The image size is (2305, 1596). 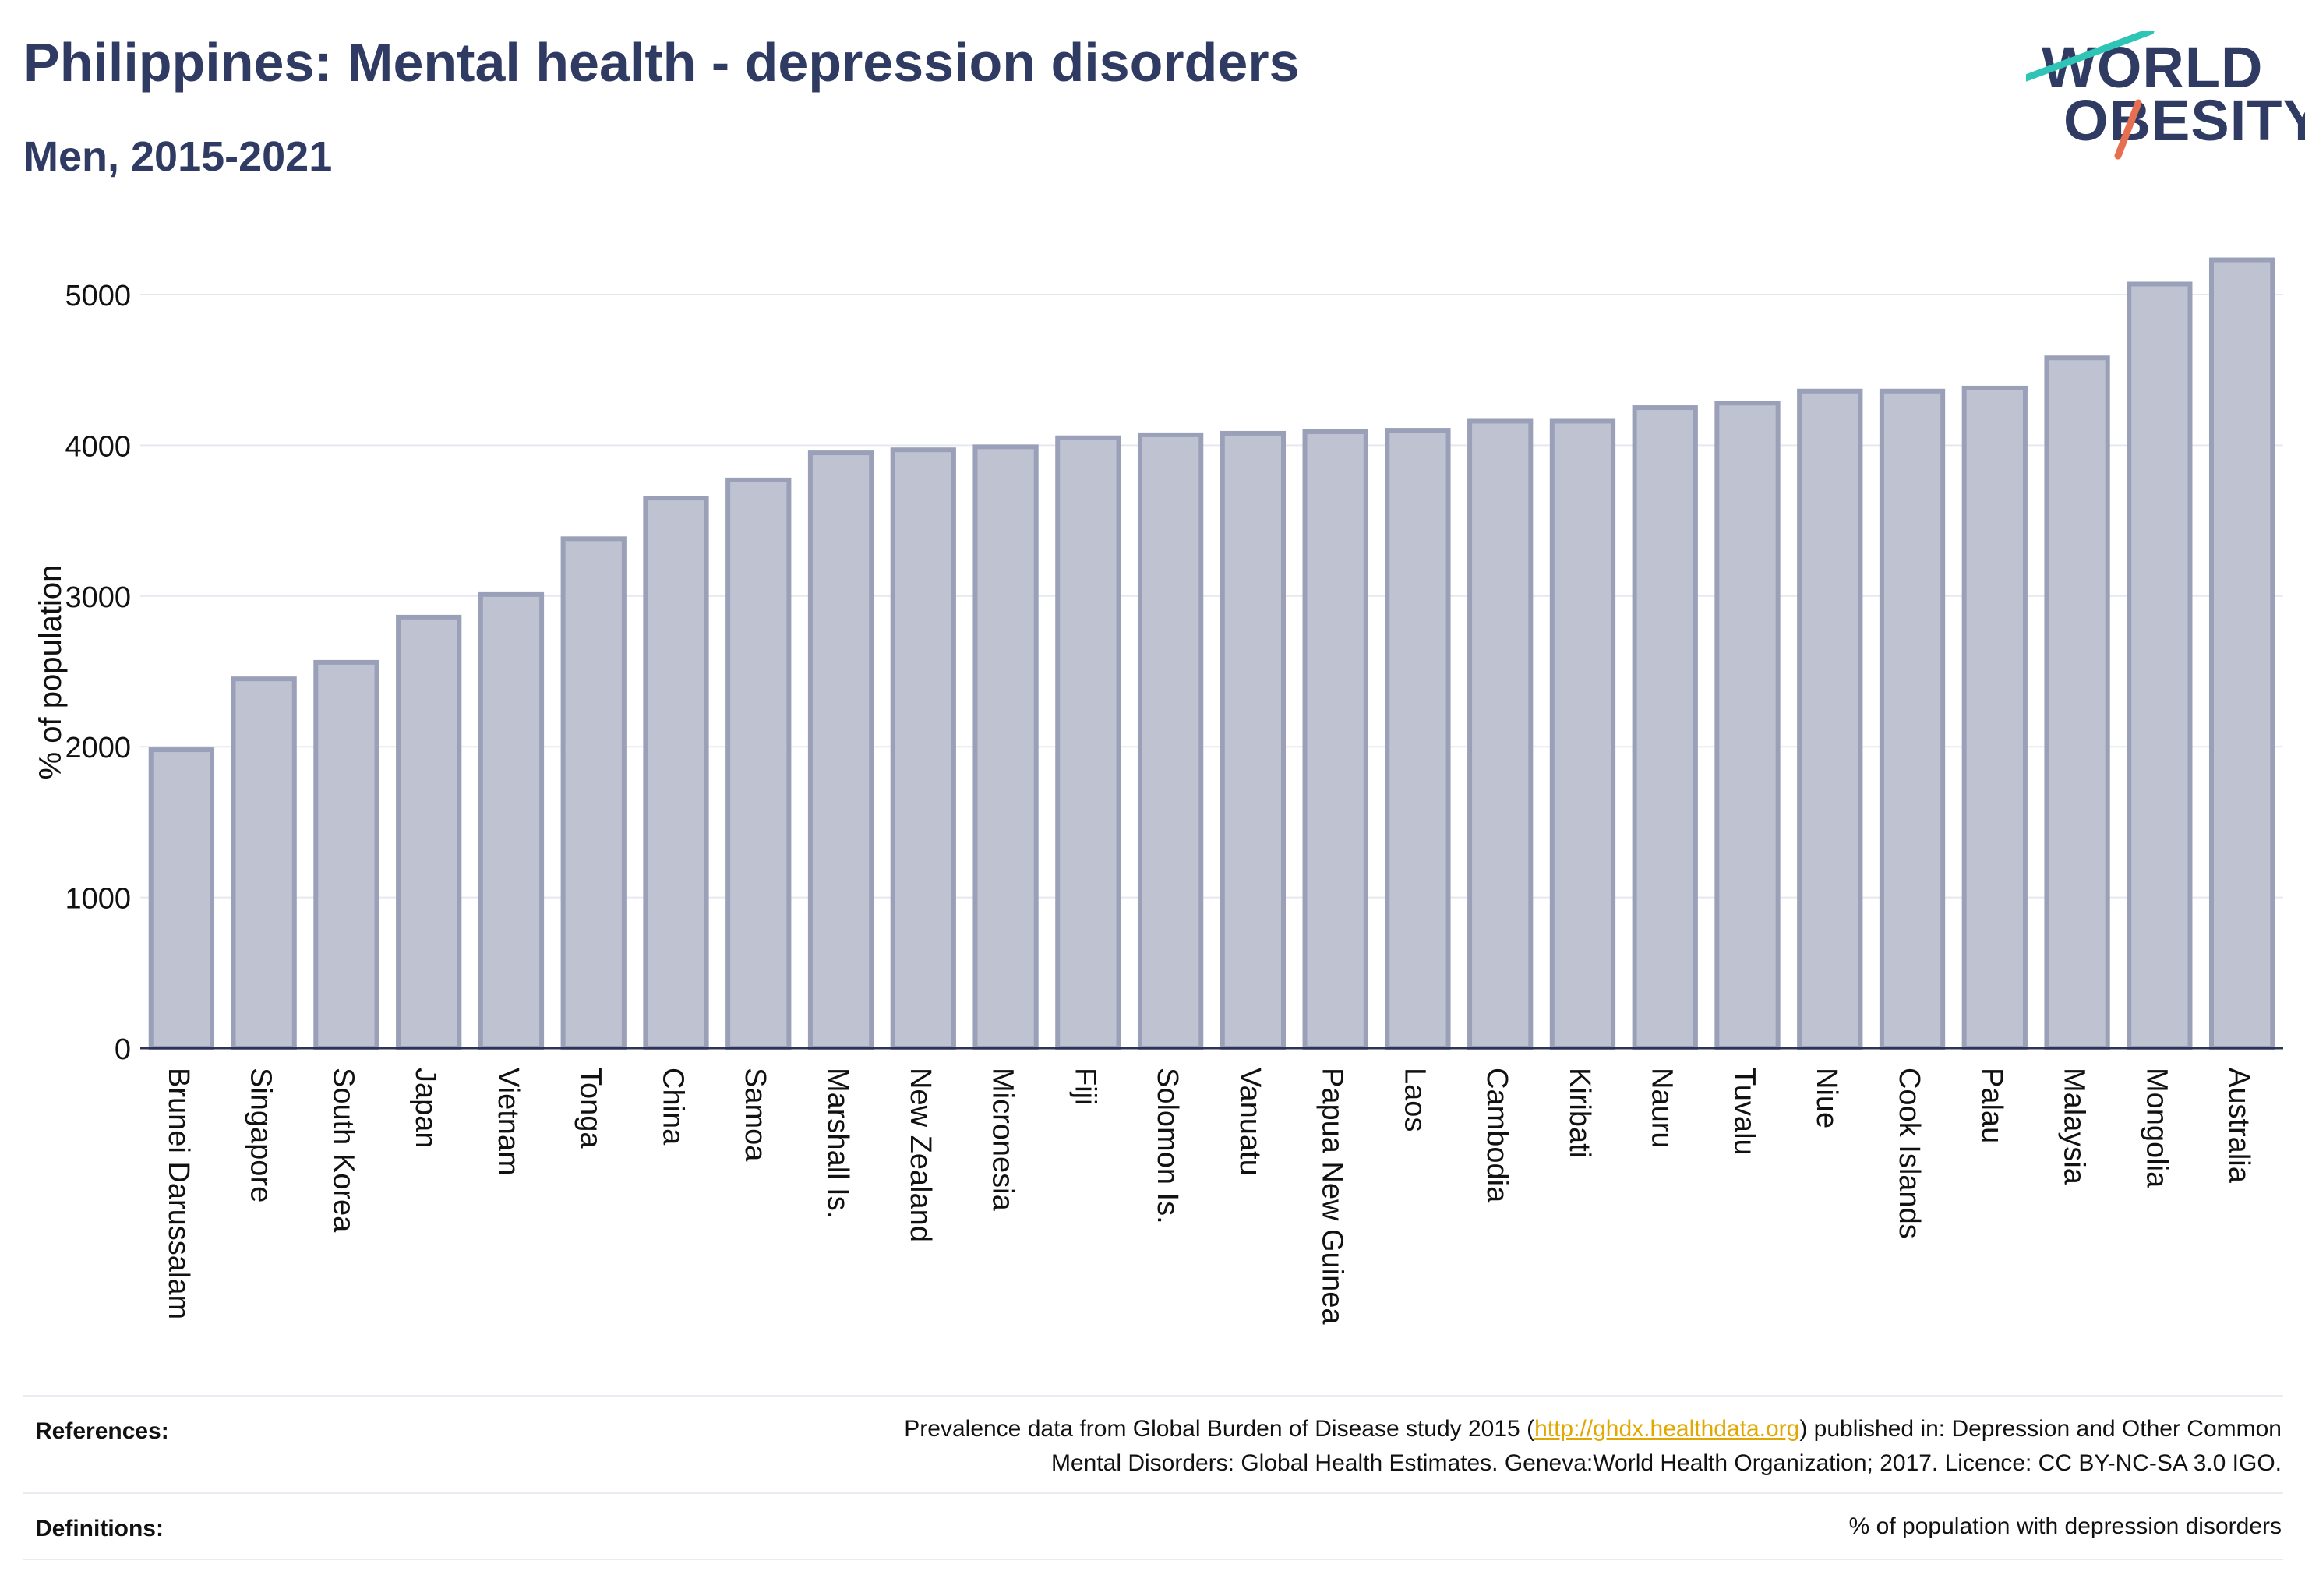 I want to click on y-tick-label: 5000, so click(x=98, y=296).